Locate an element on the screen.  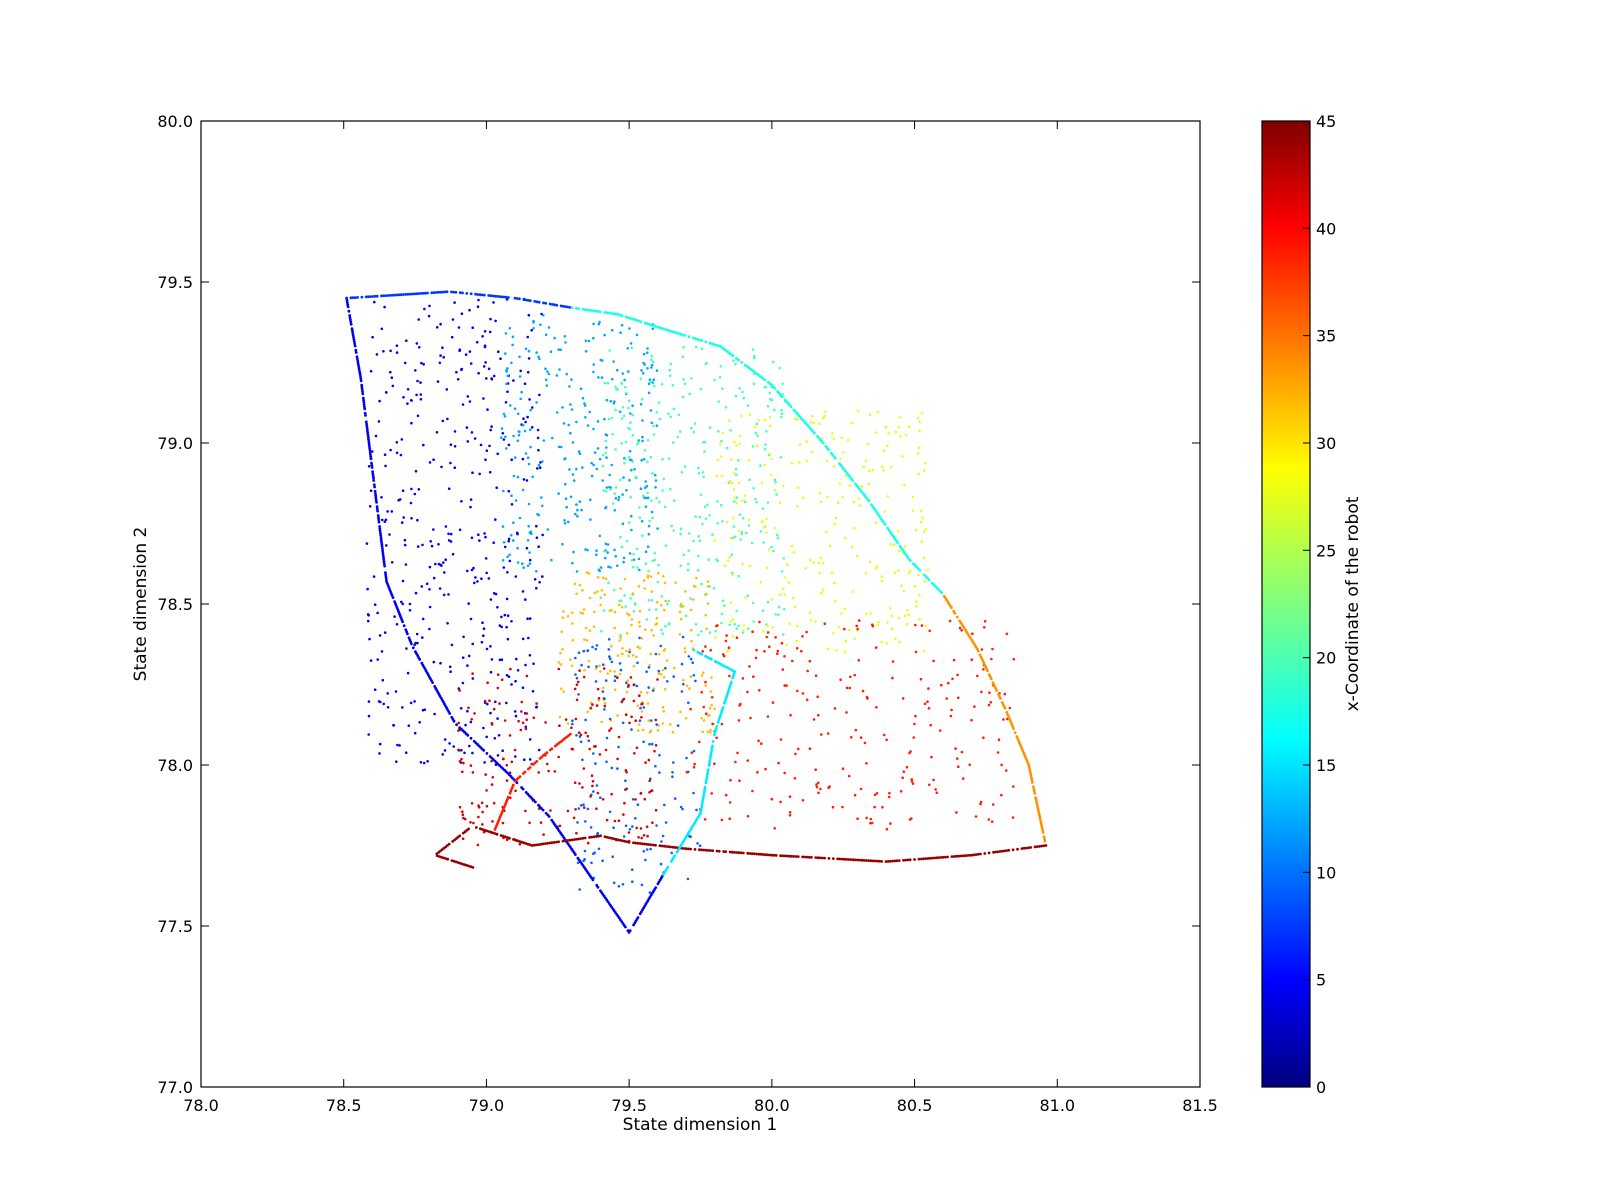
x-tick-label: 79.5 is located at coordinates (629, 1105).